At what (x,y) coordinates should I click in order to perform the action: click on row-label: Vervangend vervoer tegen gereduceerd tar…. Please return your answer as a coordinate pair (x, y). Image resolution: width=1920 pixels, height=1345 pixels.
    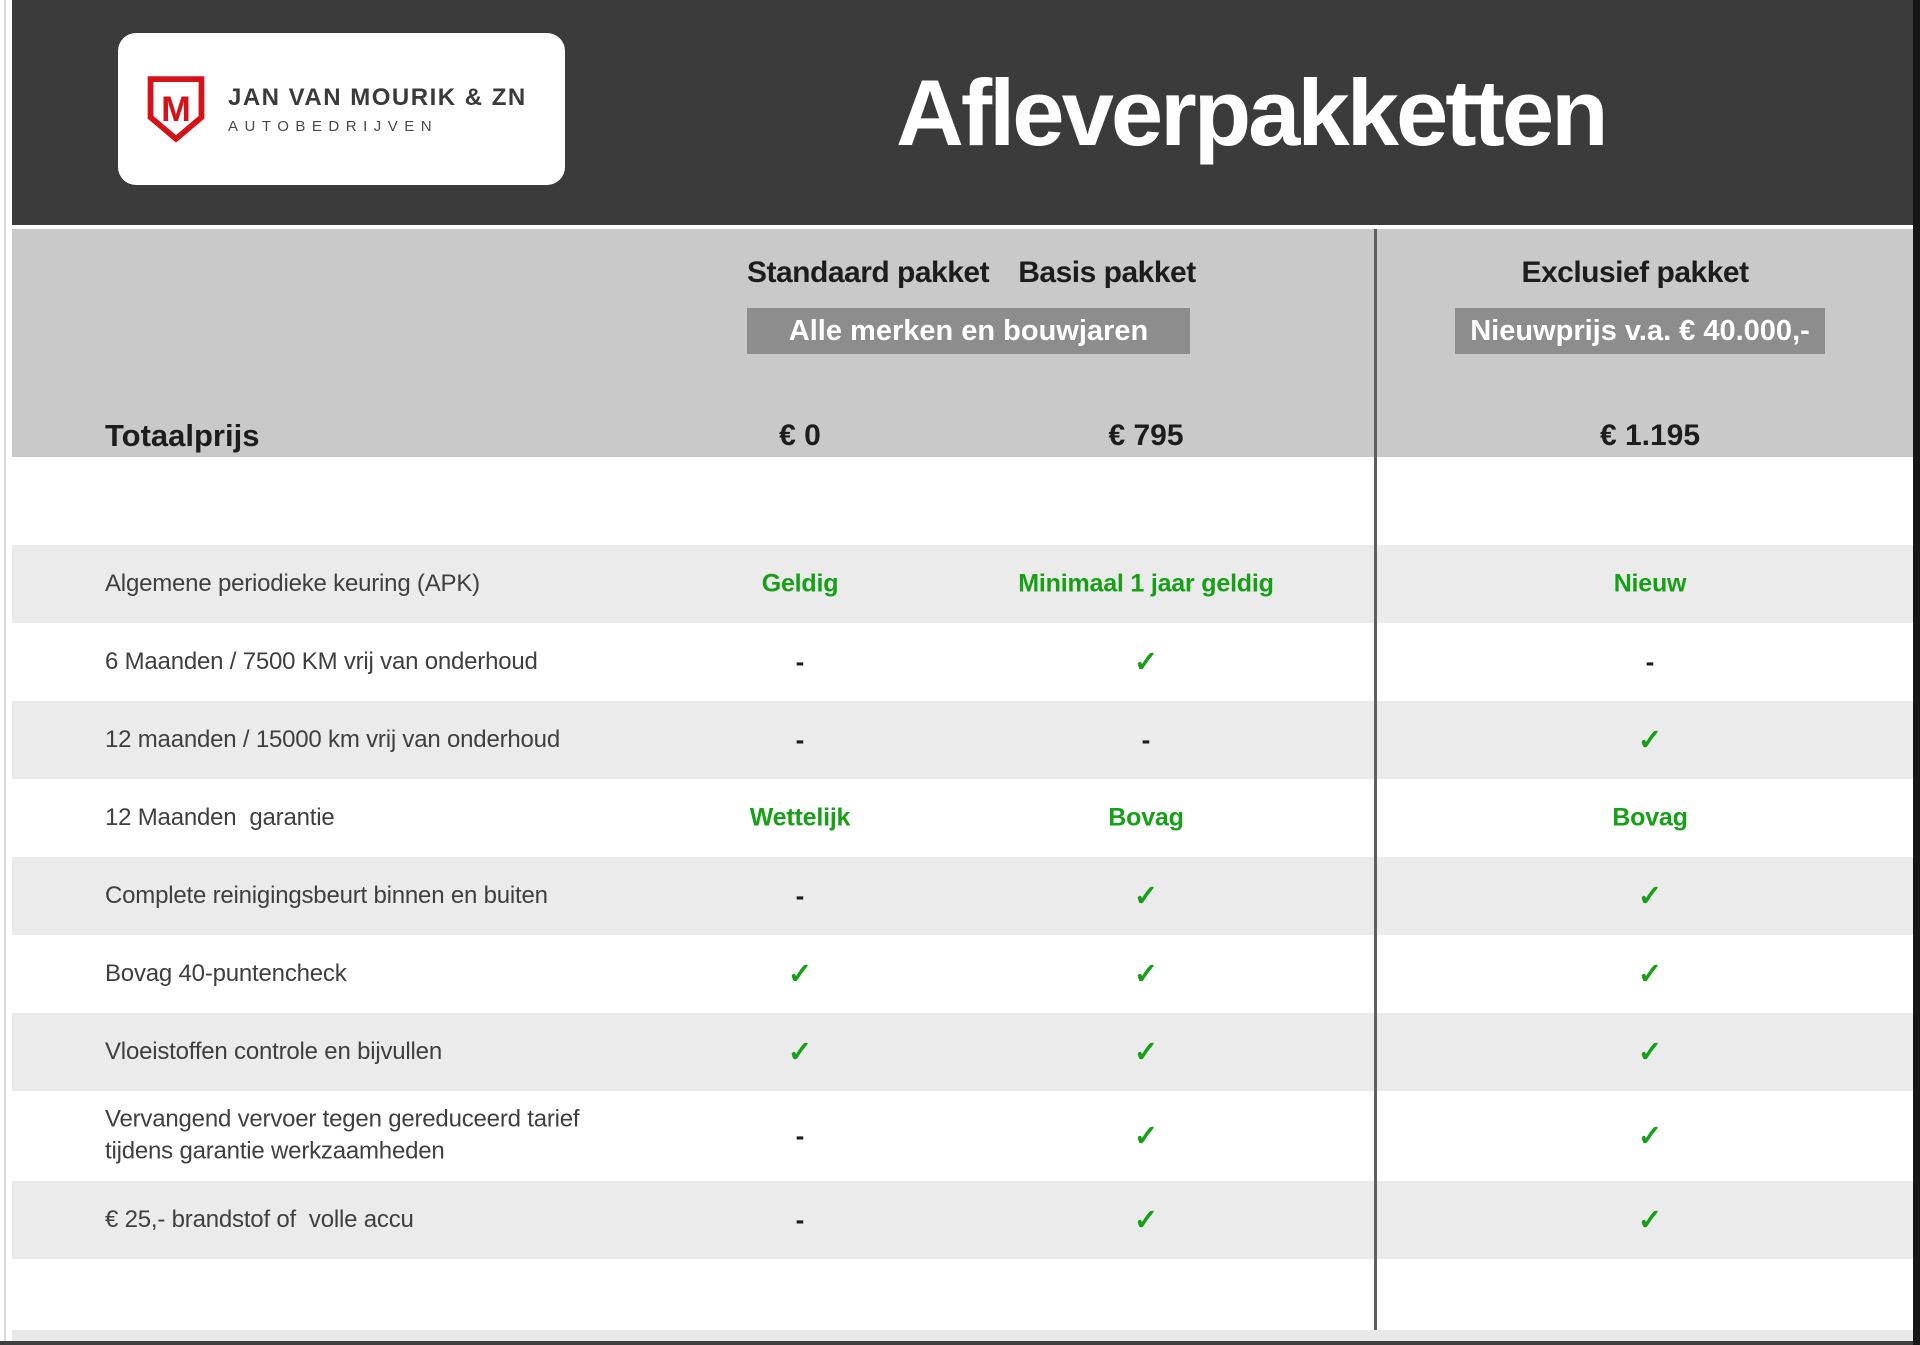
    Looking at the image, I should click on (342, 1135).